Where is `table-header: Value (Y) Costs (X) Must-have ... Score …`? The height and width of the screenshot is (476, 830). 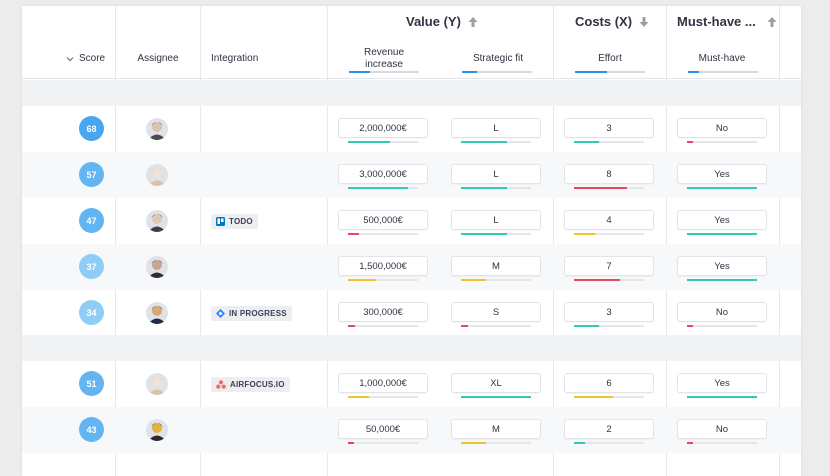 table-header: Value (Y) Costs (X) Must-have ... Score … is located at coordinates (411, 42).